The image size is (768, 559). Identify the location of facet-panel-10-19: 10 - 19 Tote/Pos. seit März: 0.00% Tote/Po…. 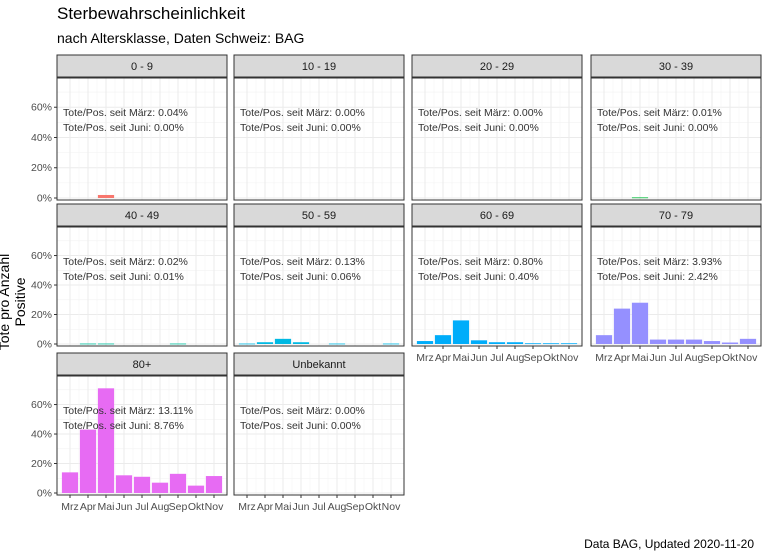
(319, 127).